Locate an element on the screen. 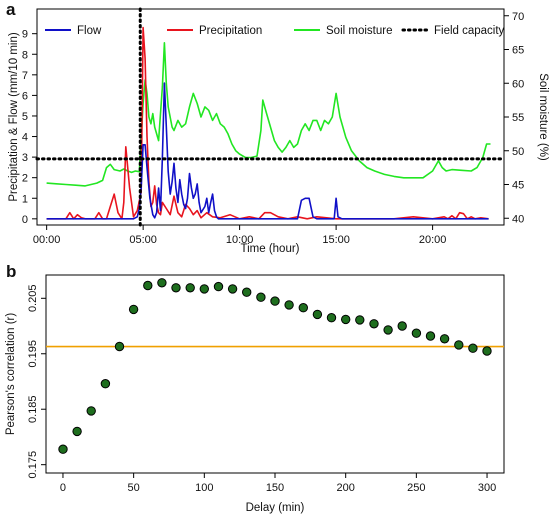  panel-b-label: b is located at coordinates (11, 271).